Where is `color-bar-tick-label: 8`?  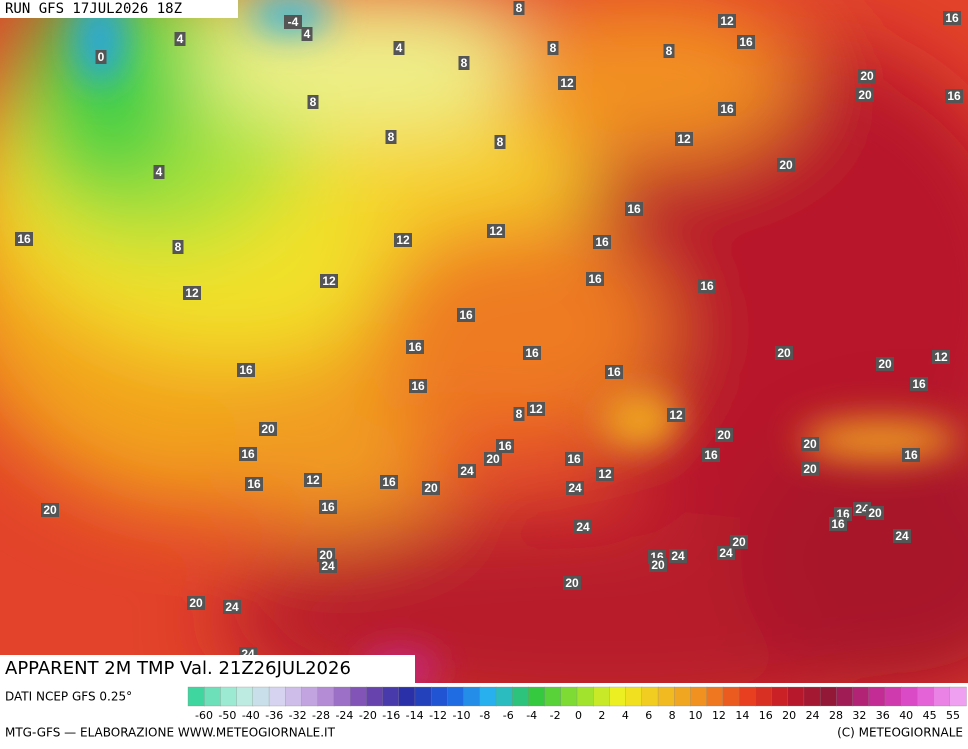 color-bar-tick-label: 8 is located at coordinates (672, 715).